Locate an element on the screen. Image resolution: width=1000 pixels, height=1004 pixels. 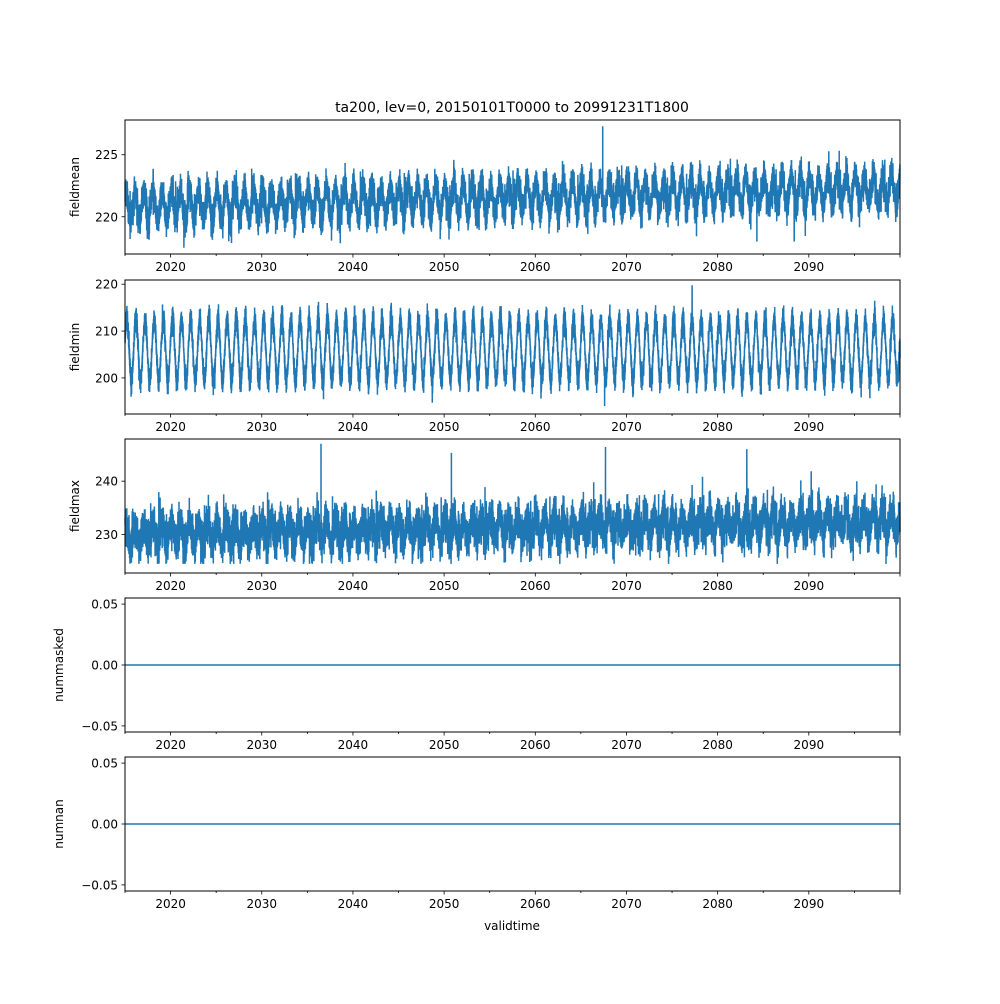
series-line-fieldmax is located at coordinates (512, 503).